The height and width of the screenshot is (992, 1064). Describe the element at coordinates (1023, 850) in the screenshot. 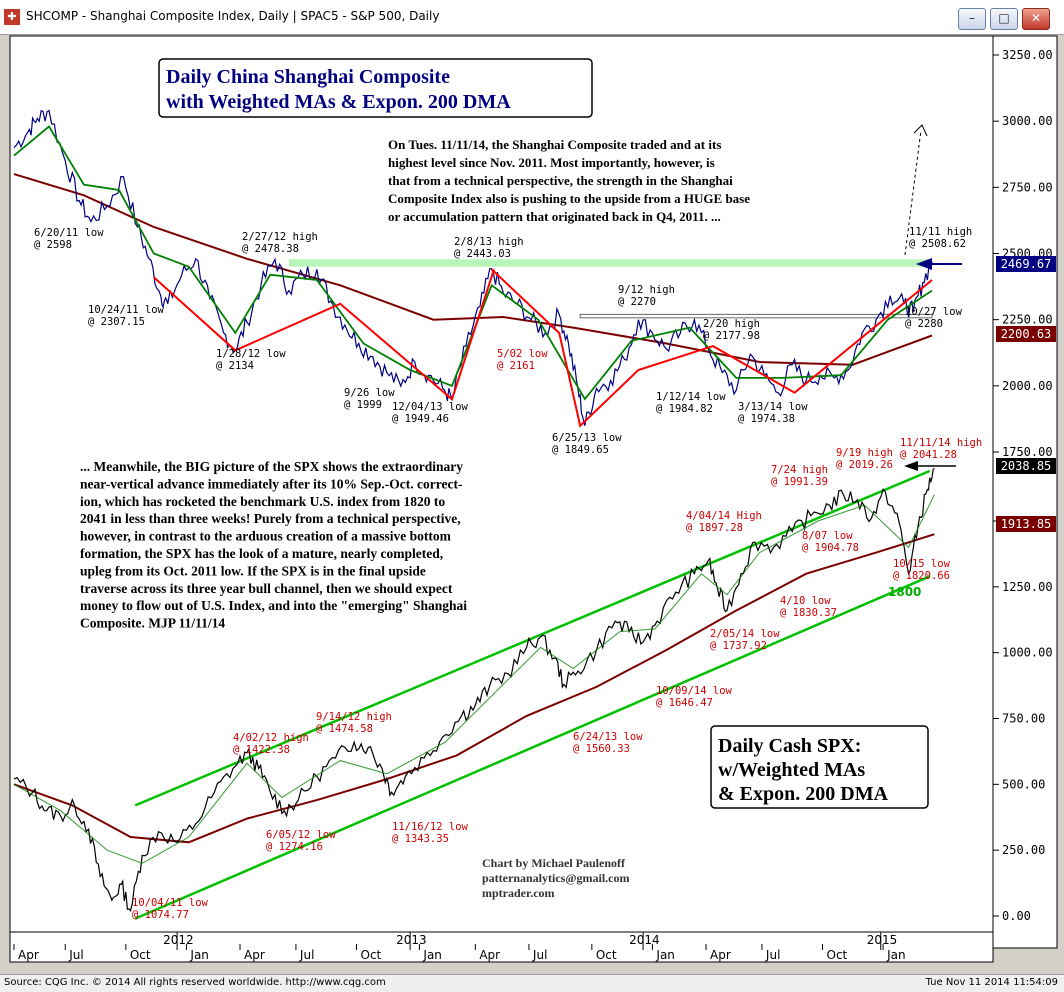

I see `spx-y-tick-label: 250.00` at that location.